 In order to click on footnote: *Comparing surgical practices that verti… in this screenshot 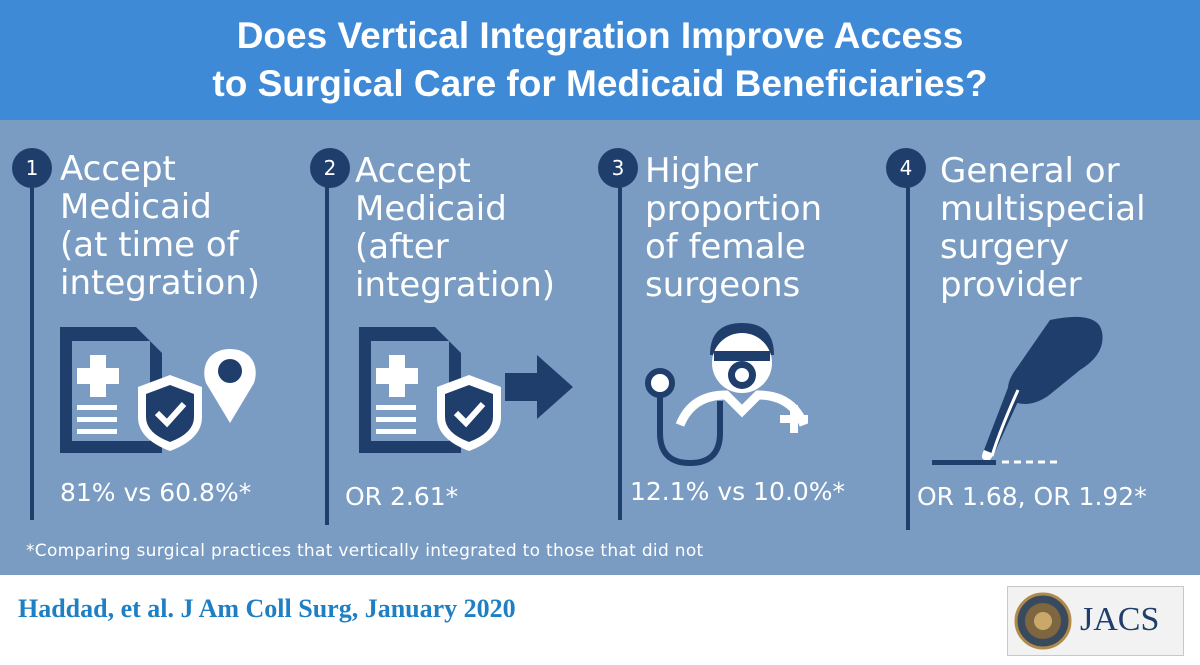, I will do `click(365, 551)`.